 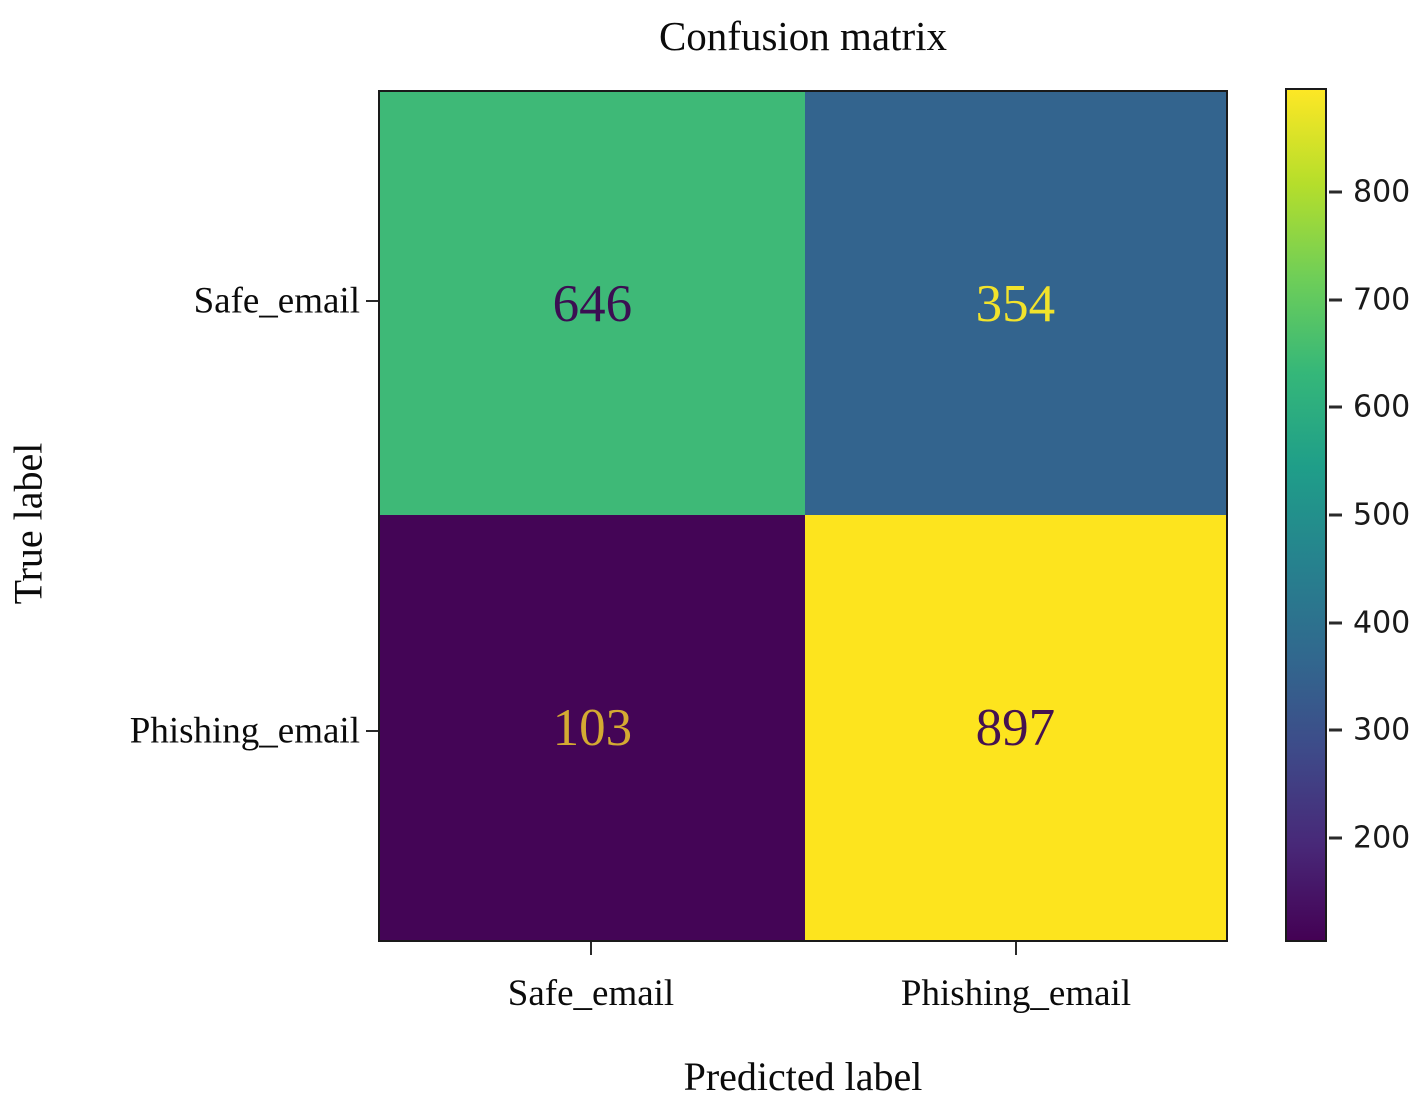 I want to click on matrix-cell-true-safe-pred-safe: 646, so click(x=592, y=304).